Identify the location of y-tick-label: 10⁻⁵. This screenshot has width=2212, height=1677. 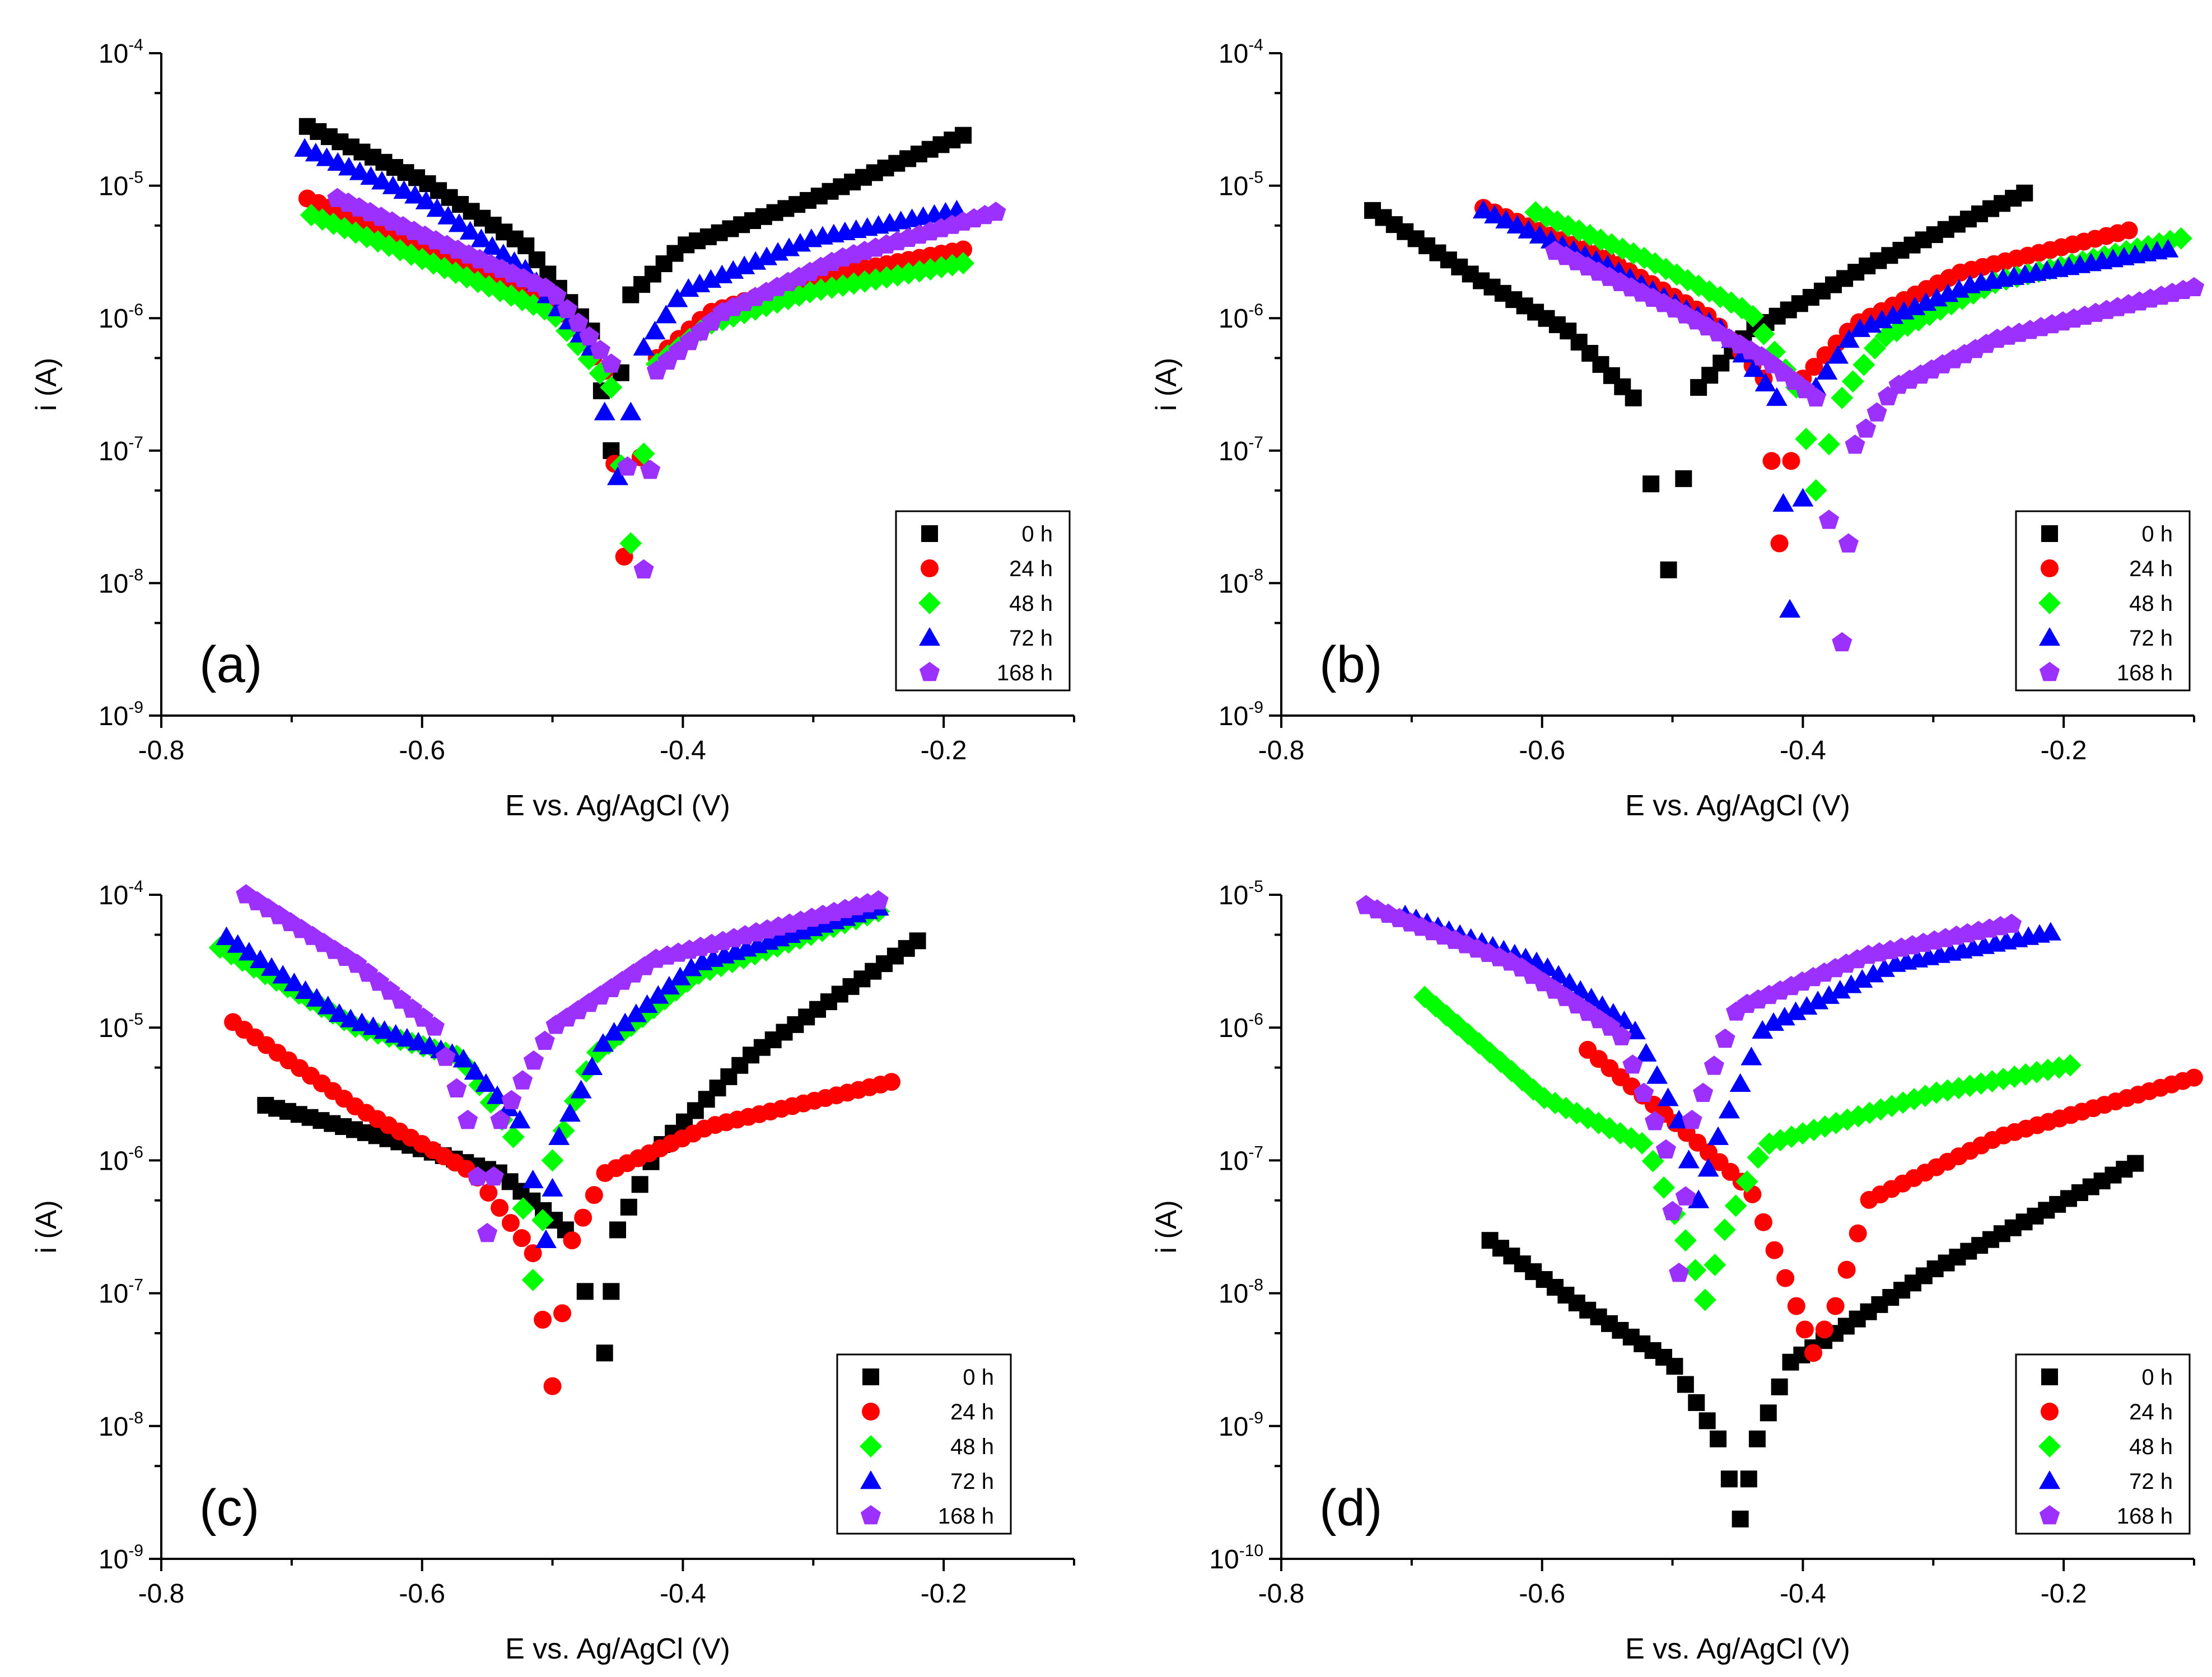
(1241, 893).